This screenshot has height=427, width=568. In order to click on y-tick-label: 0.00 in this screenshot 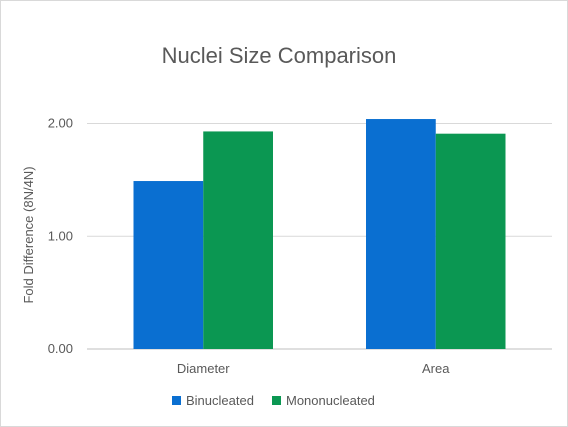, I will do `click(60, 348)`.